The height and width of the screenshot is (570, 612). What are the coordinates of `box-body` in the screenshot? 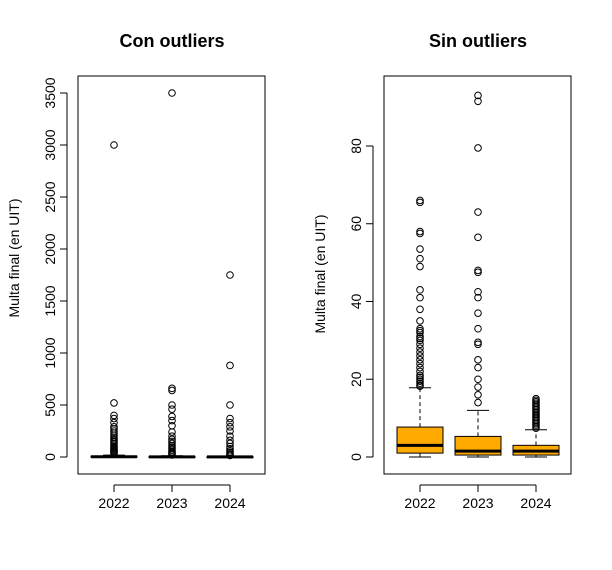 It's located at (420, 440).